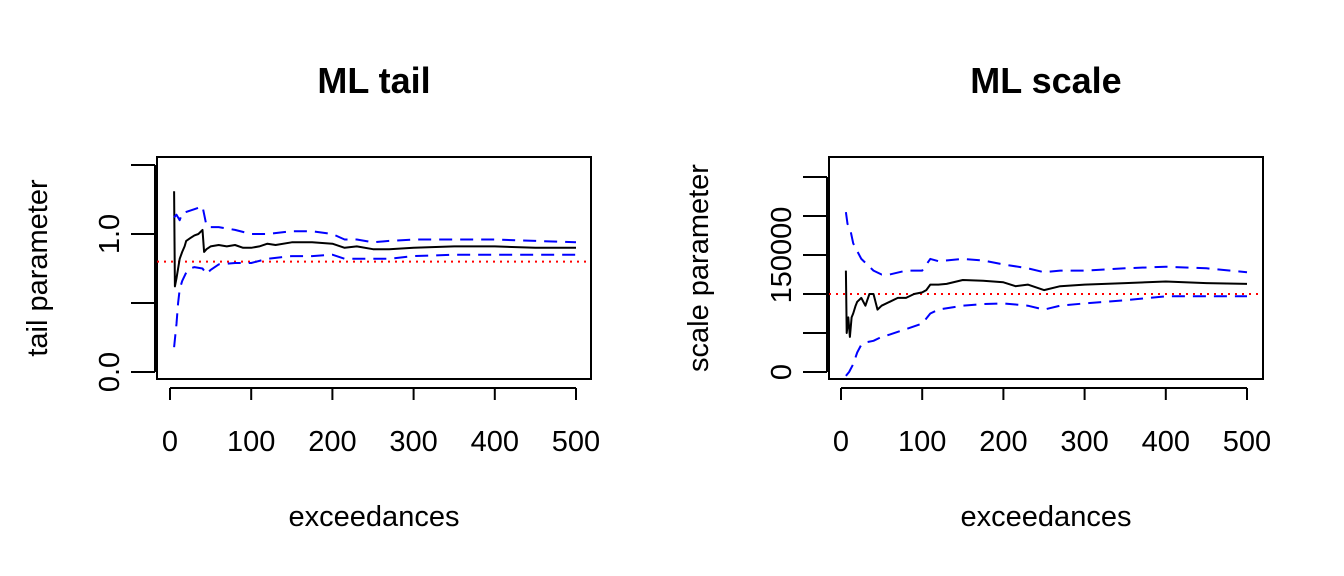 The height and width of the screenshot is (576, 1344). Describe the element at coordinates (699, 268) in the screenshot. I see `y-axis-label: scale parameter` at that location.